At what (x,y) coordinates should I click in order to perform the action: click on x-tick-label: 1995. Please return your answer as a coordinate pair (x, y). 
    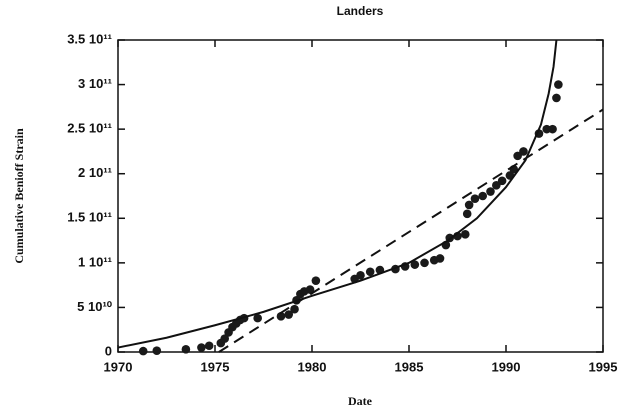
    Looking at the image, I should click on (603, 366).